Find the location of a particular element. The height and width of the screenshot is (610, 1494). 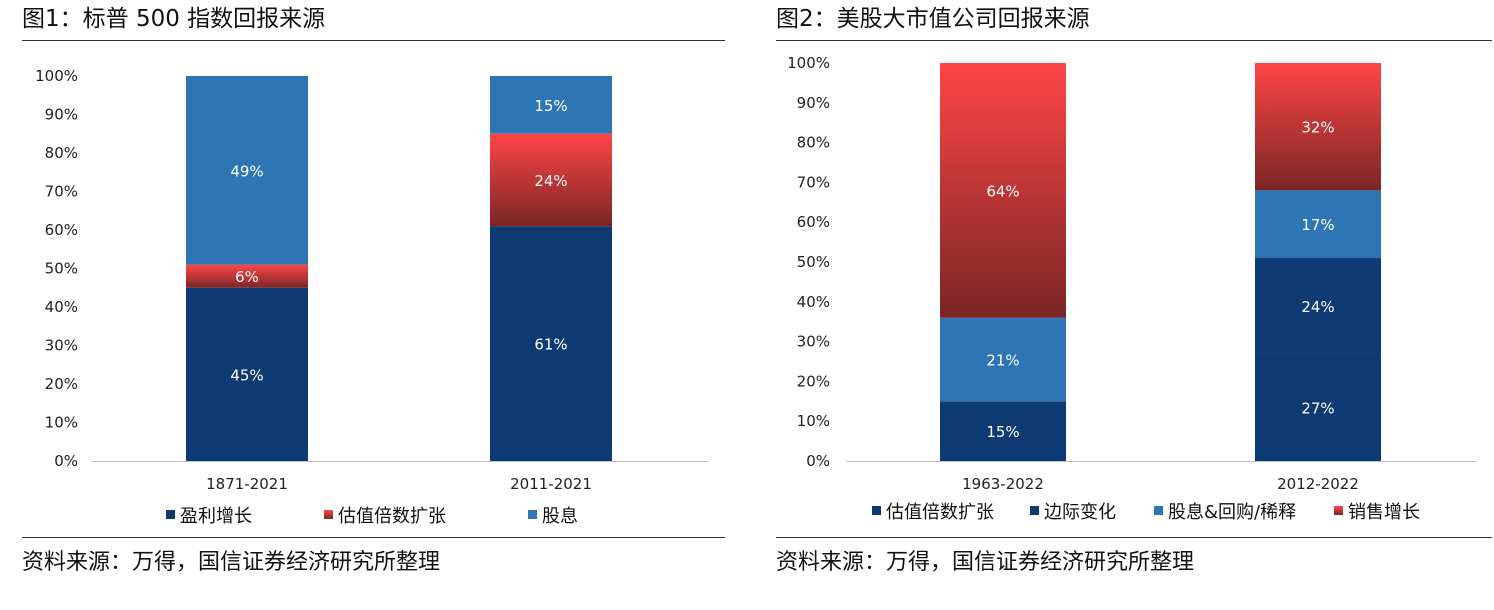

chart-title: 图1：标普 500 指数回报来源 is located at coordinates (174, 19).